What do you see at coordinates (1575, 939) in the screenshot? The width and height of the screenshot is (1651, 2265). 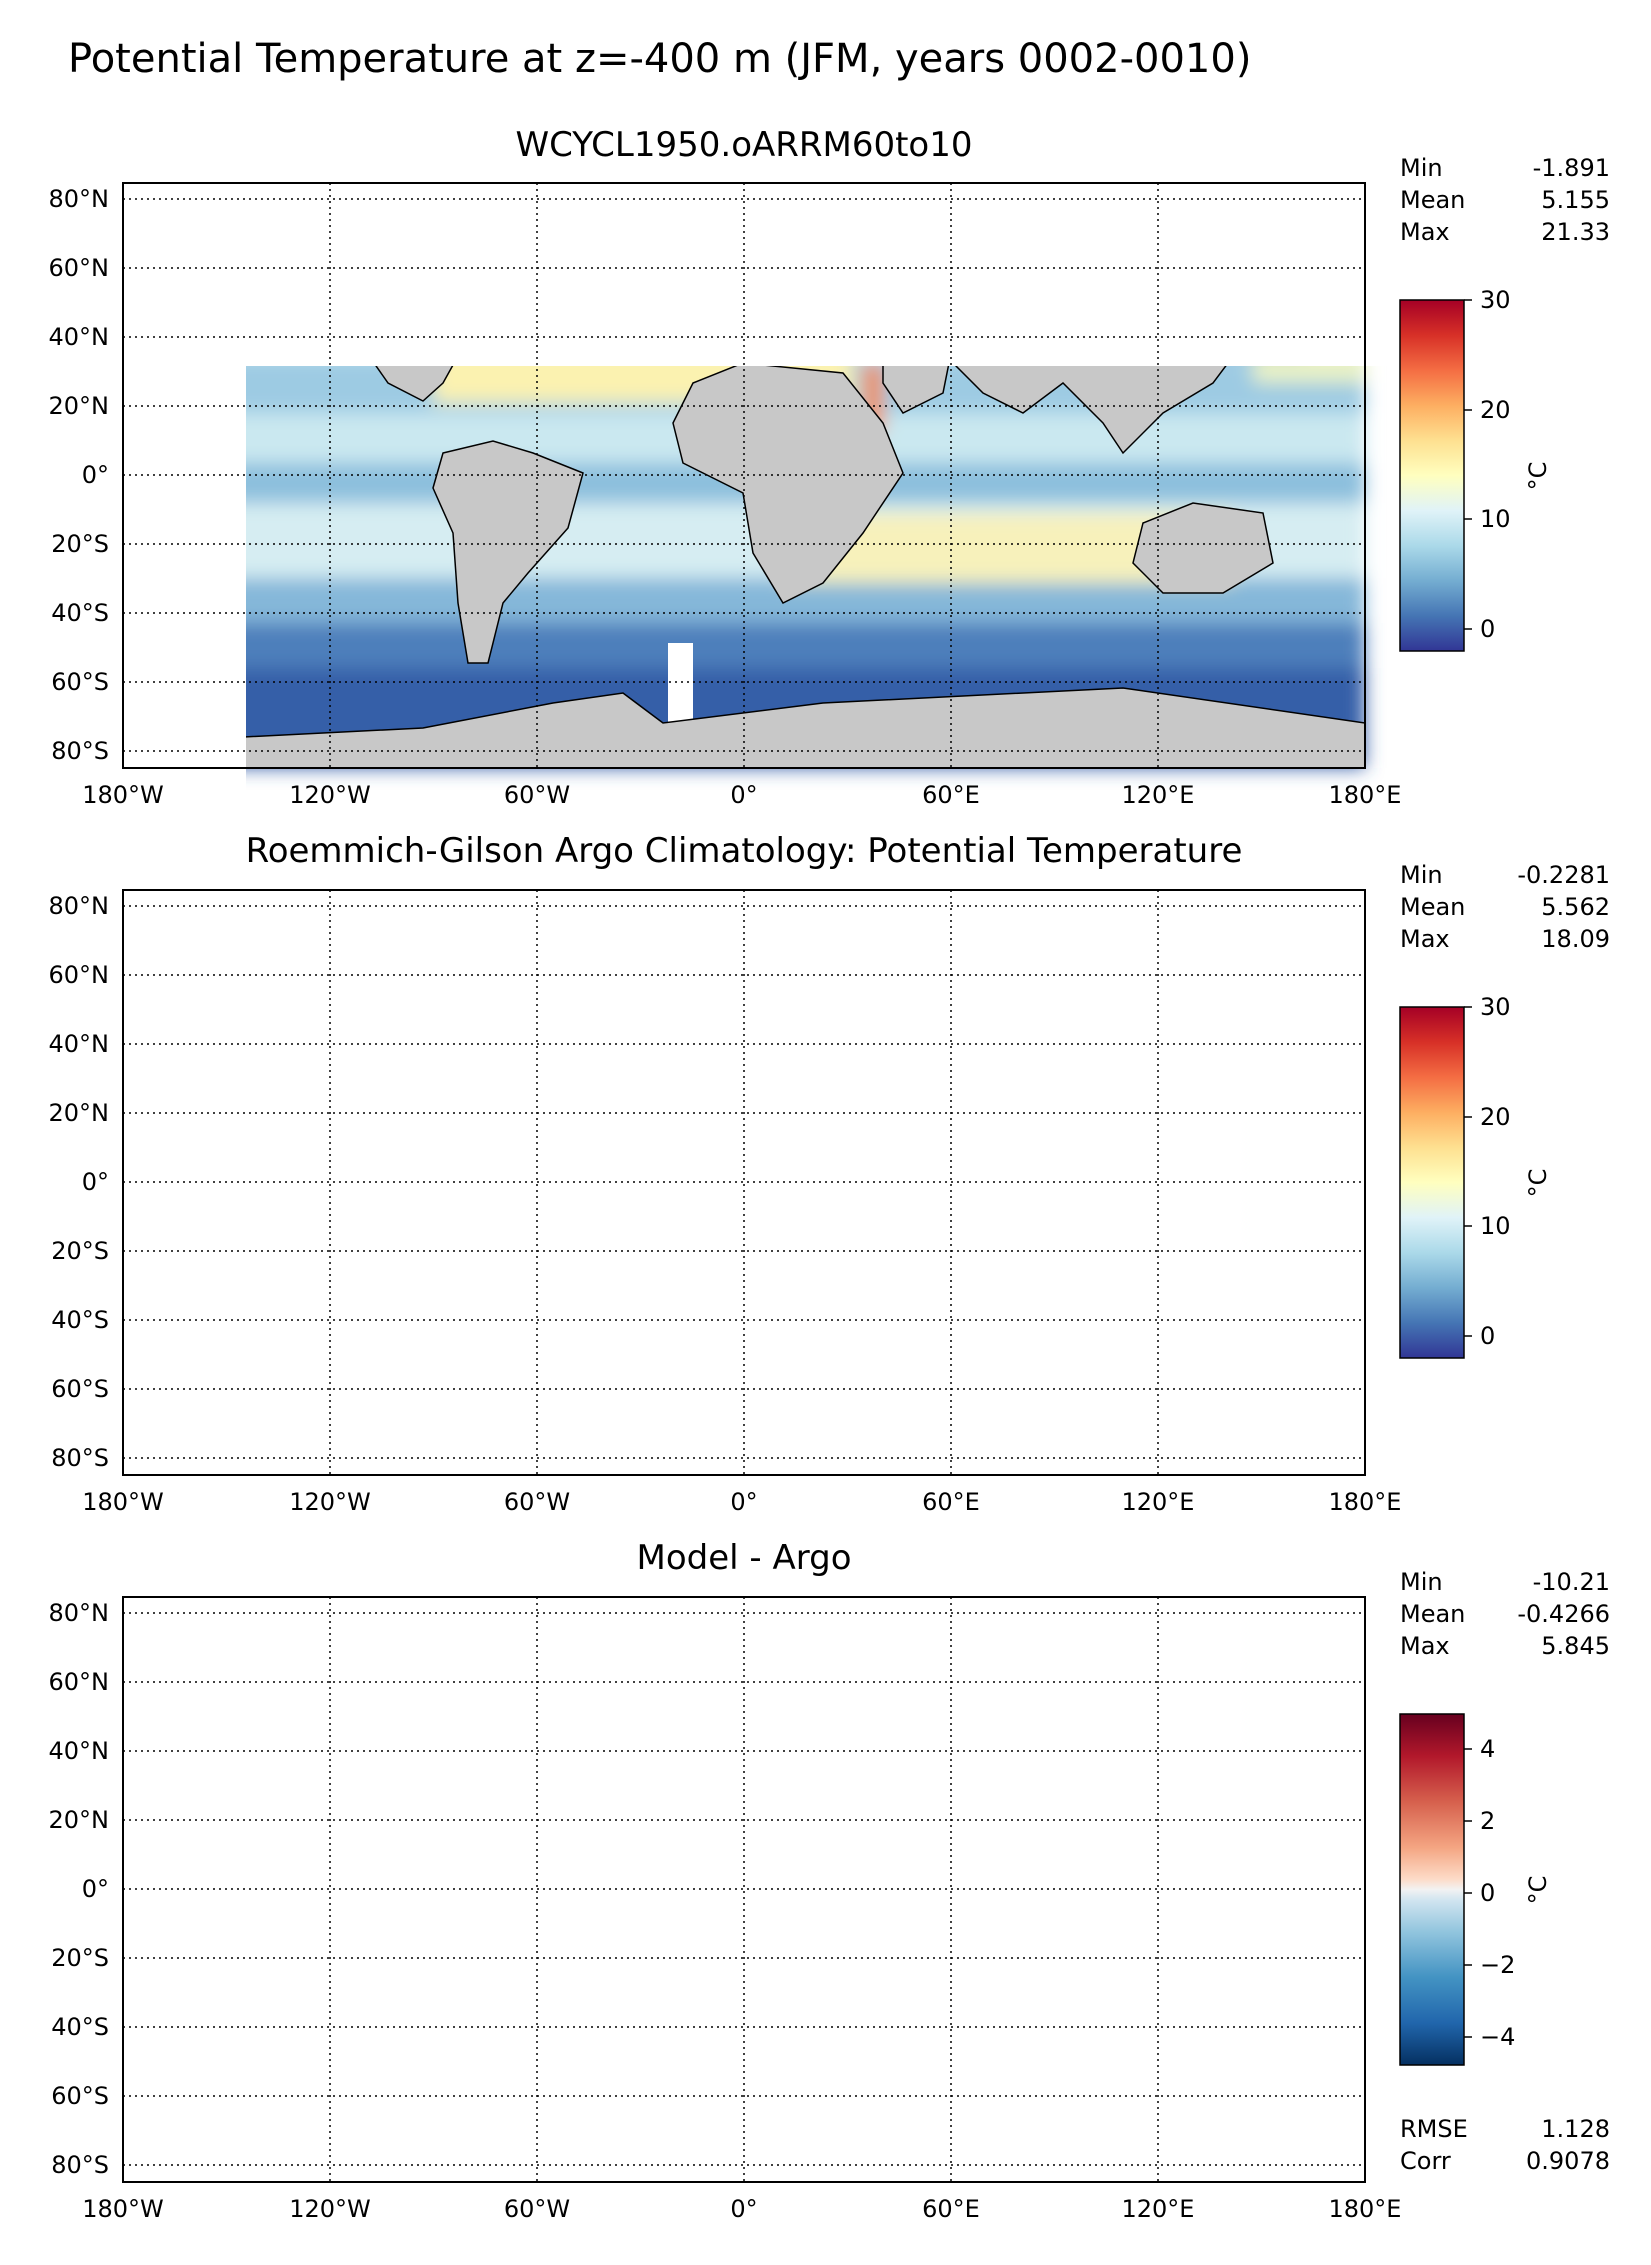 I see `stat-value: 18.09` at bounding box center [1575, 939].